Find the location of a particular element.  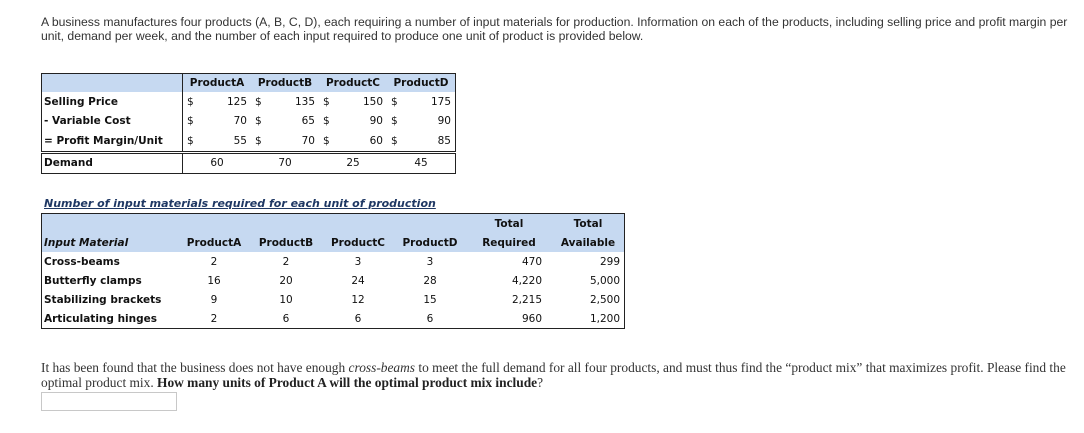

product-table-header: ProductA ProductB ProductC ProductD is located at coordinates (248, 82).